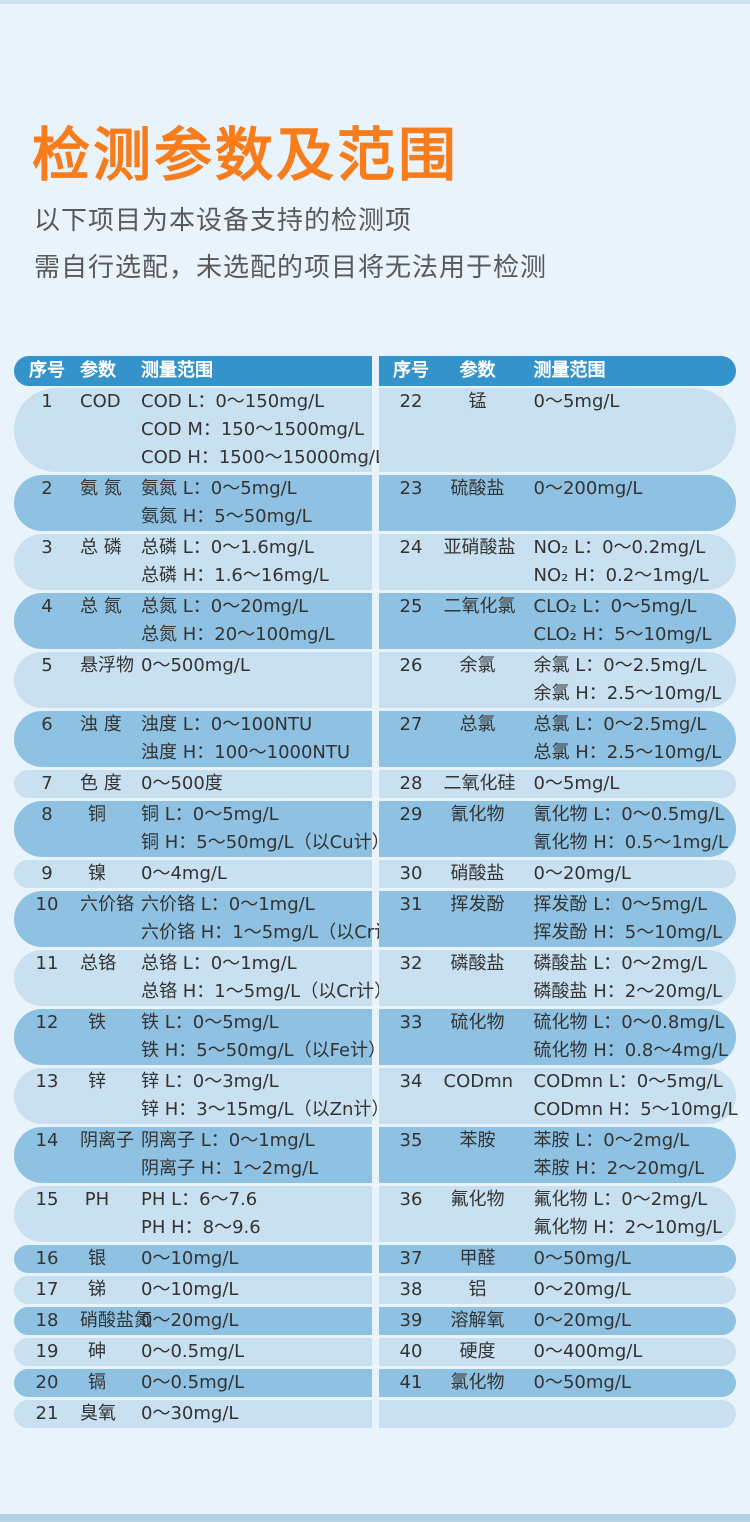 The height and width of the screenshot is (1522, 750). Describe the element at coordinates (620, 904) in the screenshot. I see `range-value: 挥发酚 L：0～5mg/L` at that location.